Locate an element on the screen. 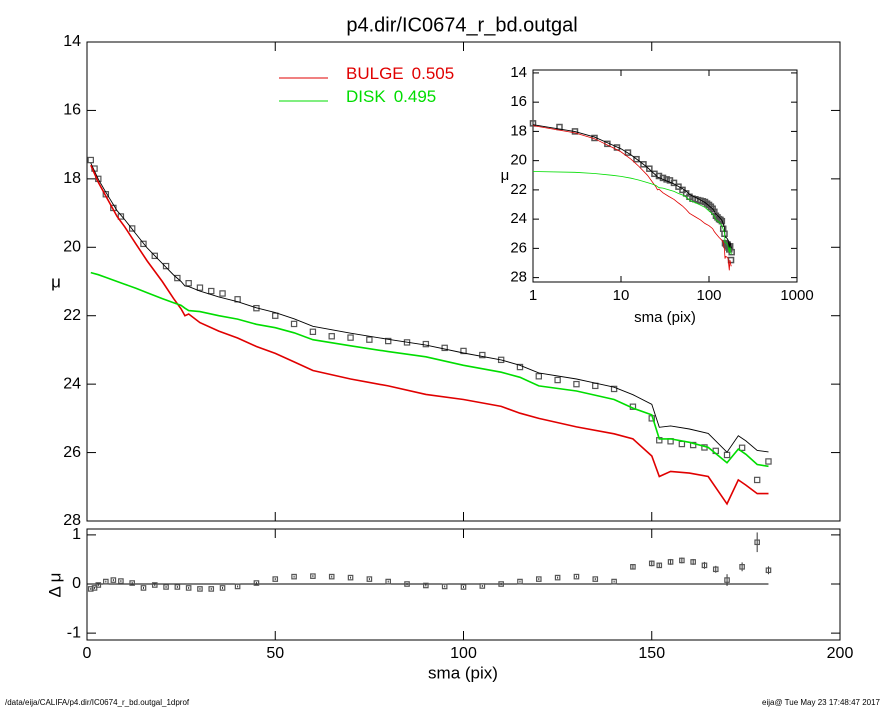 The width and height of the screenshot is (885, 708). y-tick-label: 20 is located at coordinates (518, 160).